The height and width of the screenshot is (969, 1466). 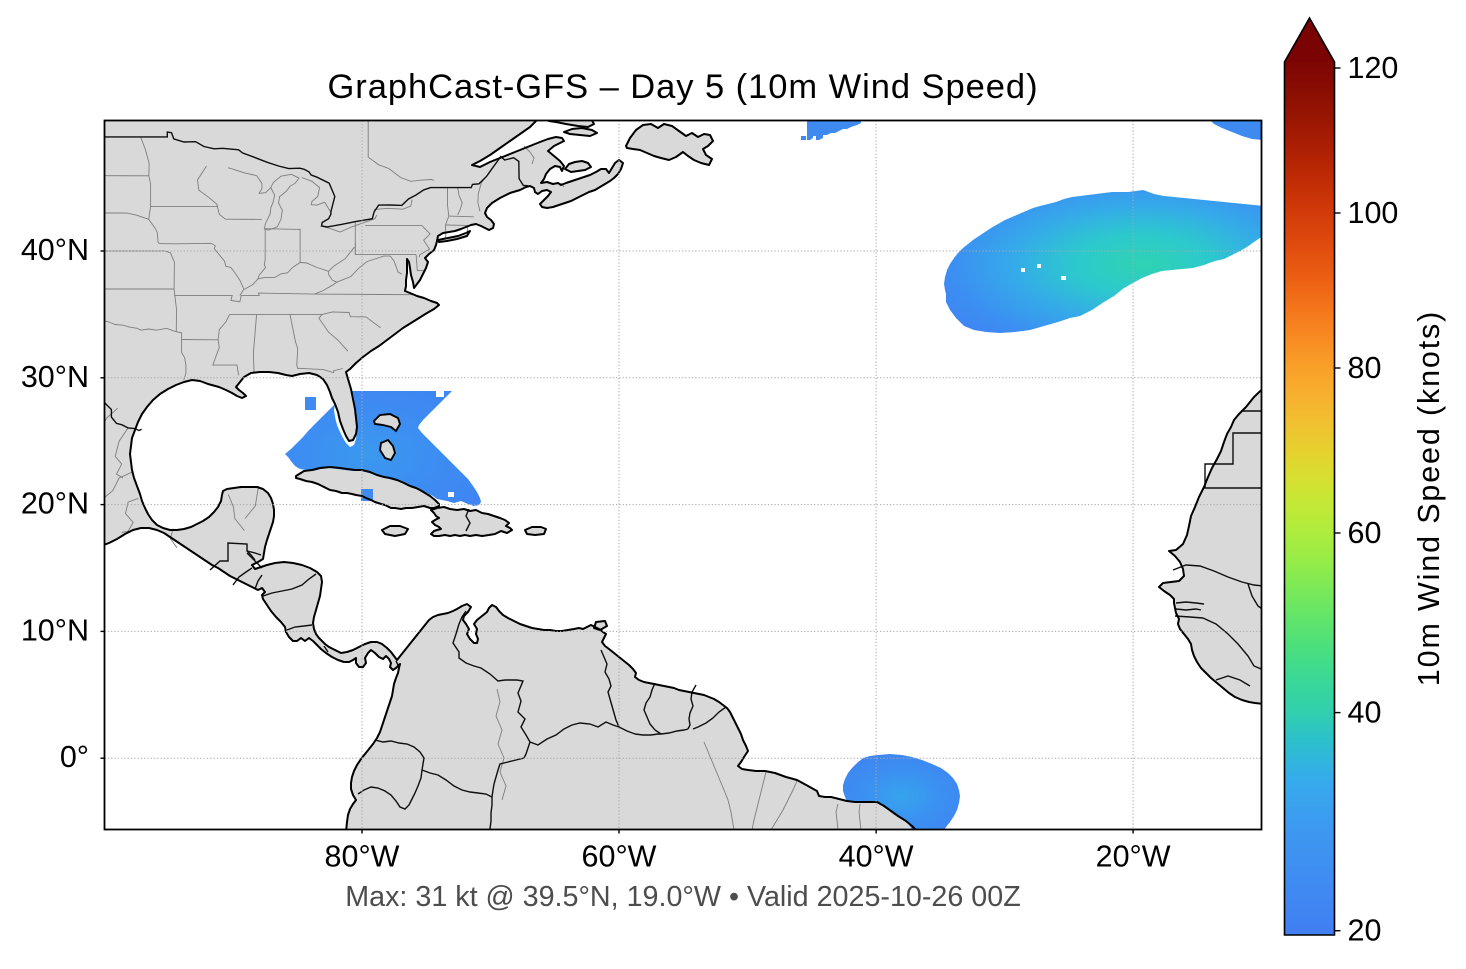 I want to click on svg-text: 10m Wind Speed (knots), so click(x=1429, y=498).